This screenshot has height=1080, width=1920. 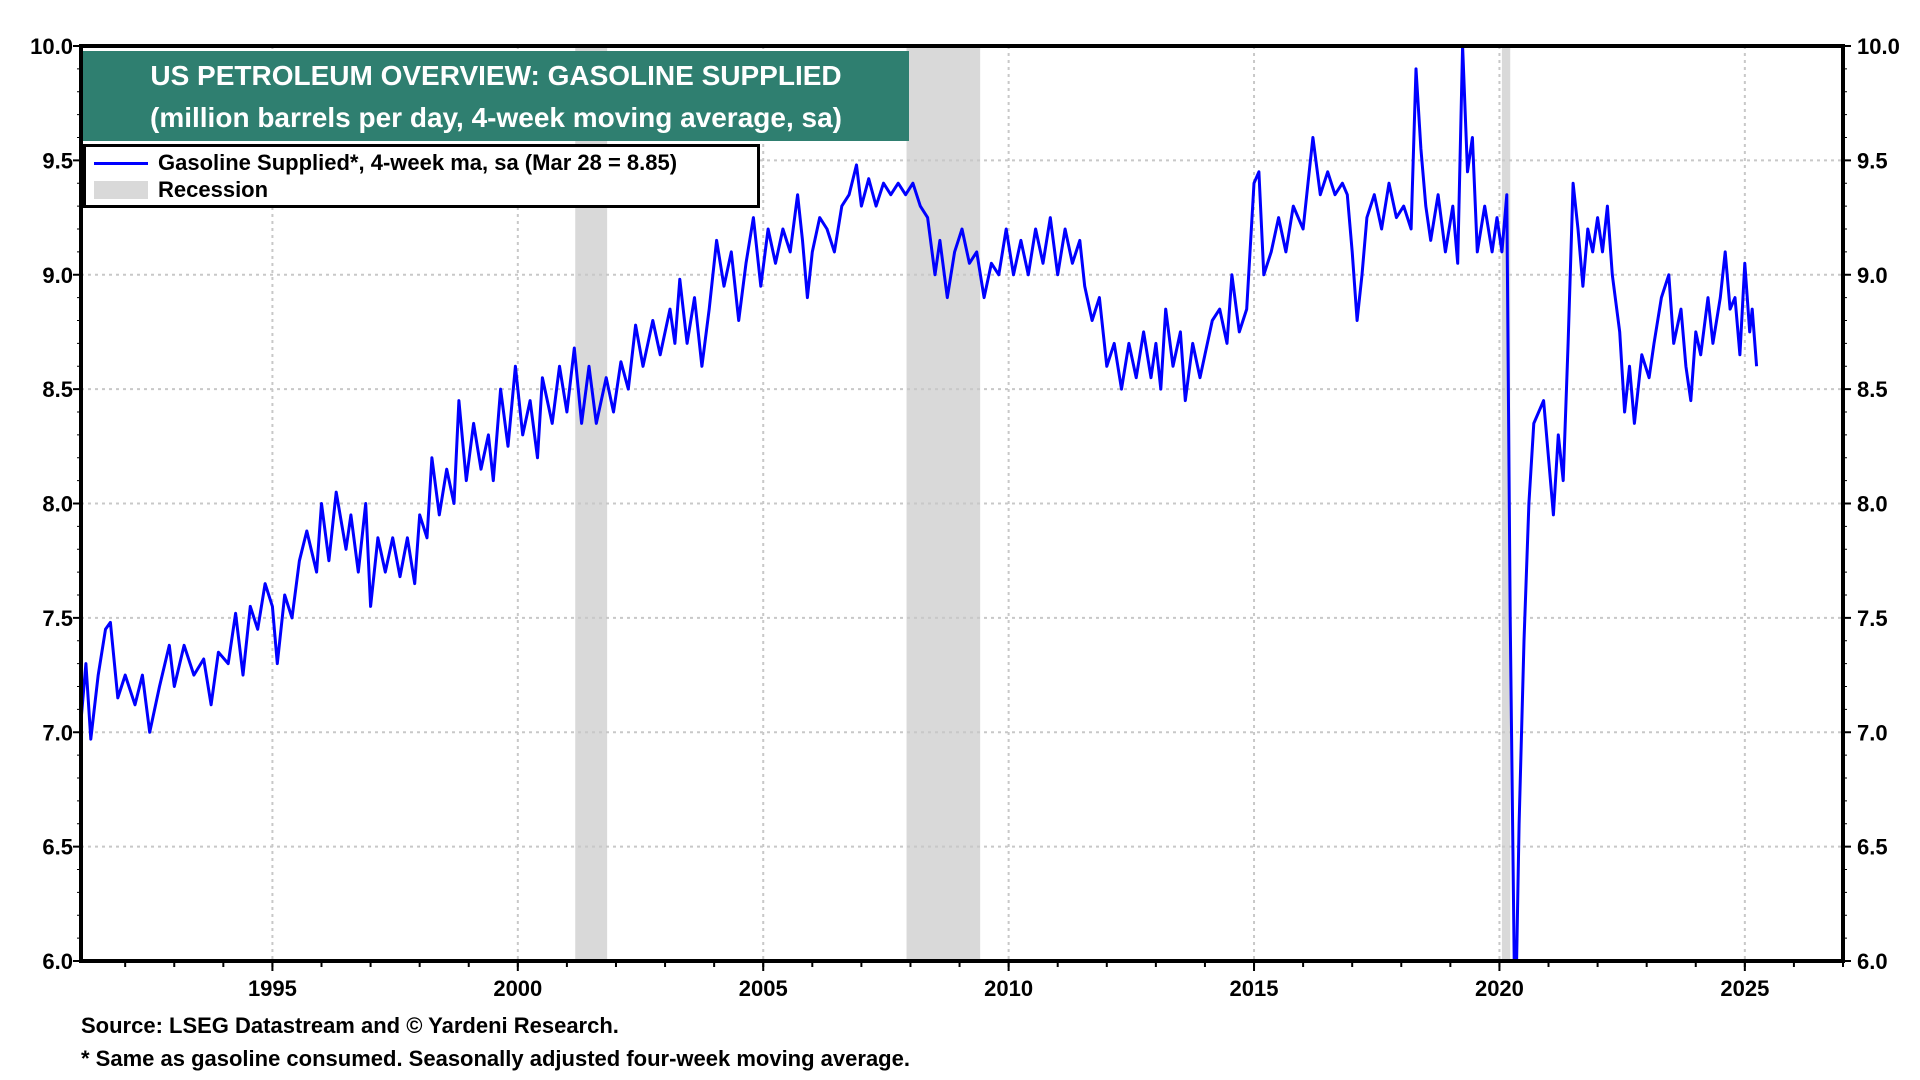 What do you see at coordinates (763, 988) in the screenshot?
I see `x-tick-label: 2005` at bounding box center [763, 988].